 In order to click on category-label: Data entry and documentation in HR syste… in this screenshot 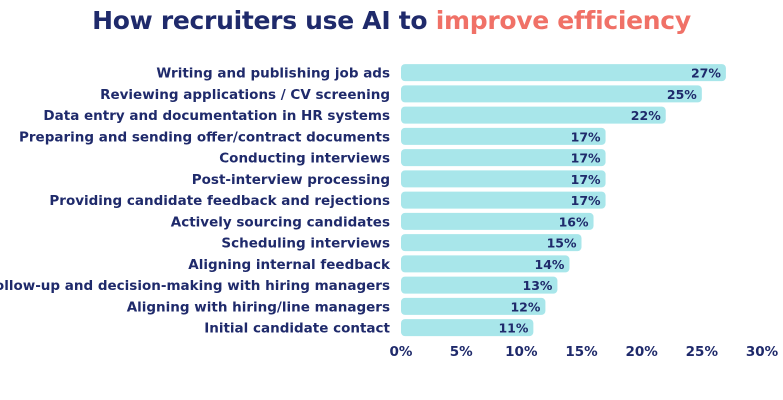, I will do `click(216, 116)`.